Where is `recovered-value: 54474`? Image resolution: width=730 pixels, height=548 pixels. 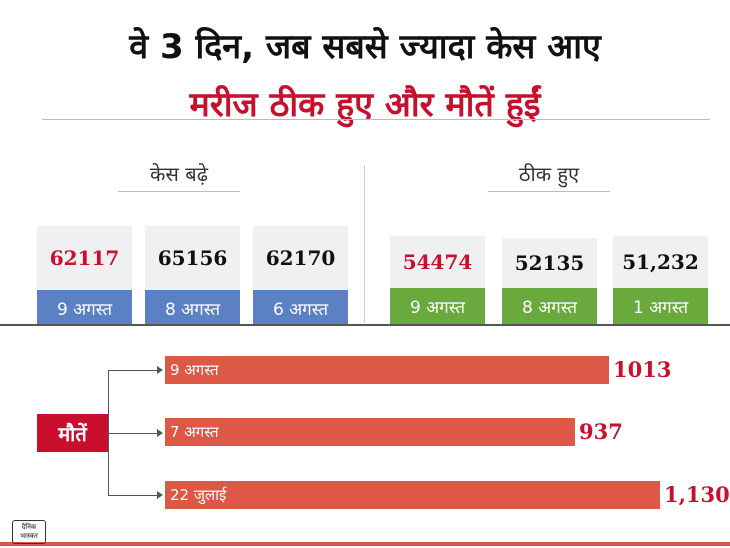
recovered-value: 54474 is located at coordinates (437, 262).